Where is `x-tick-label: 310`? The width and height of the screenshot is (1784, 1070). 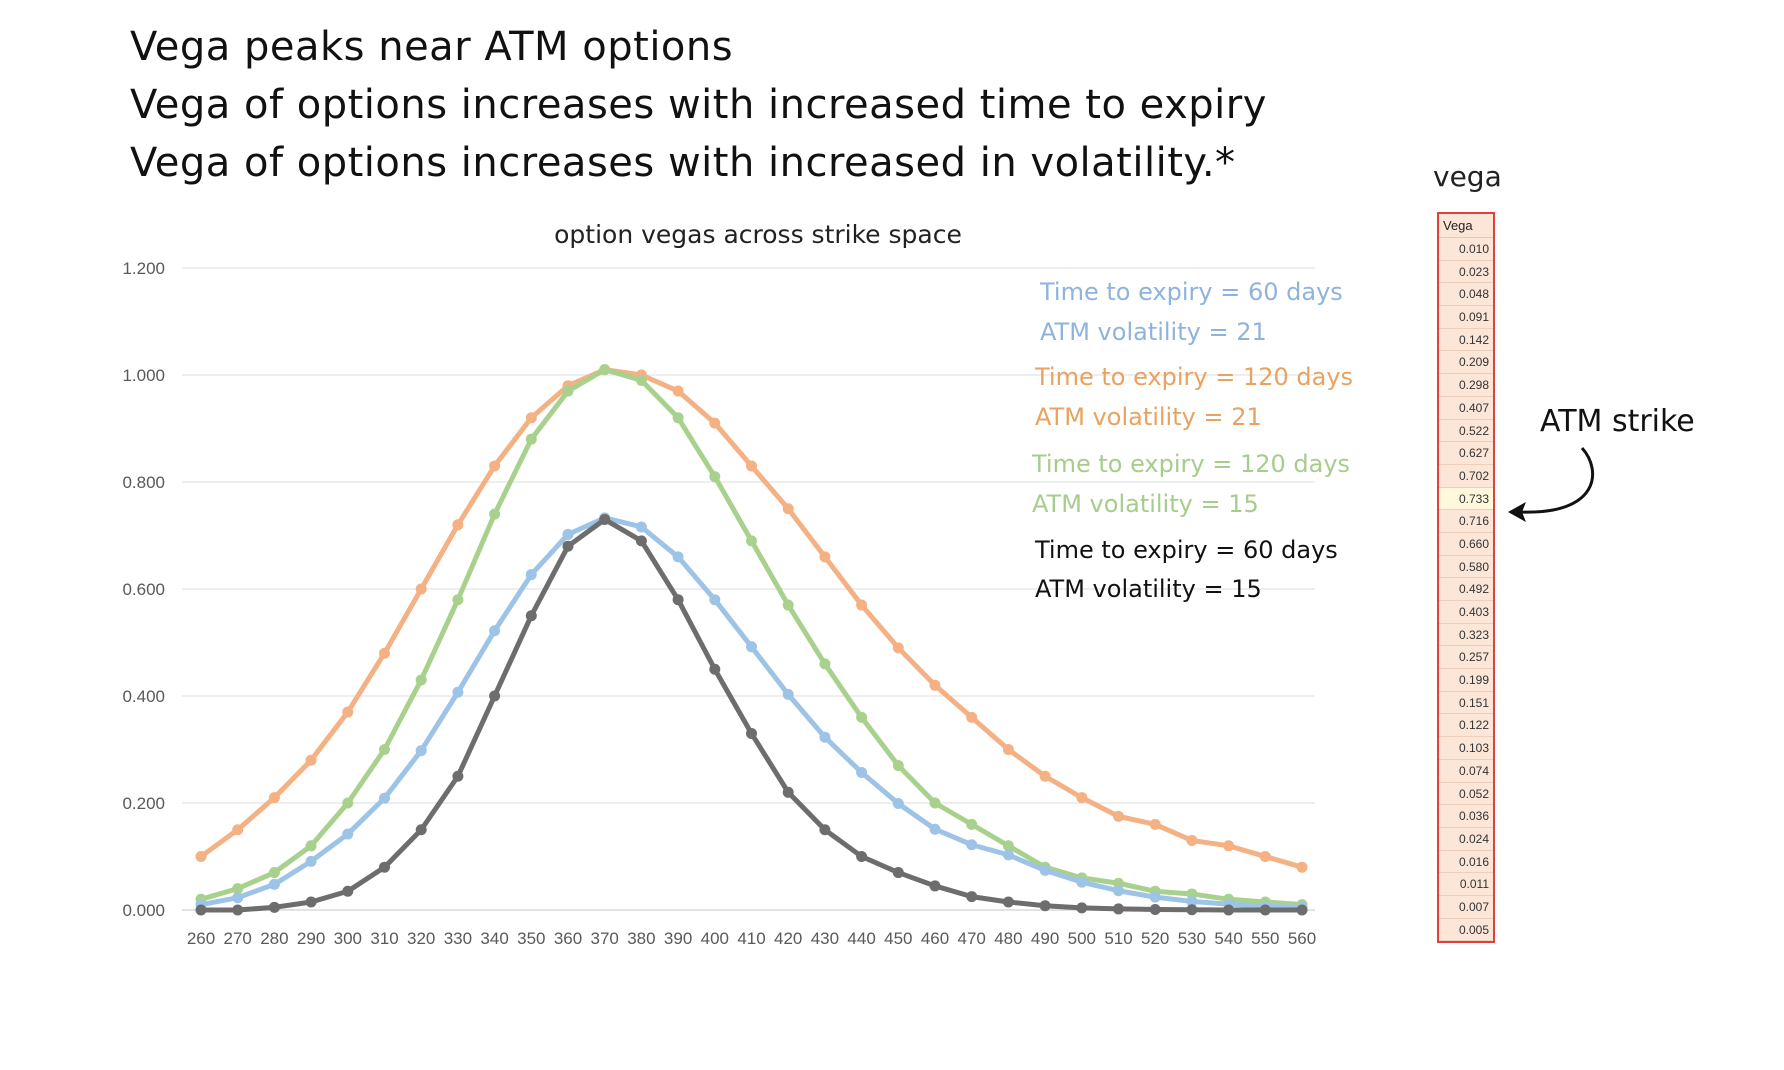
x-tick-label: 310 is located at coordinates (384, 938).